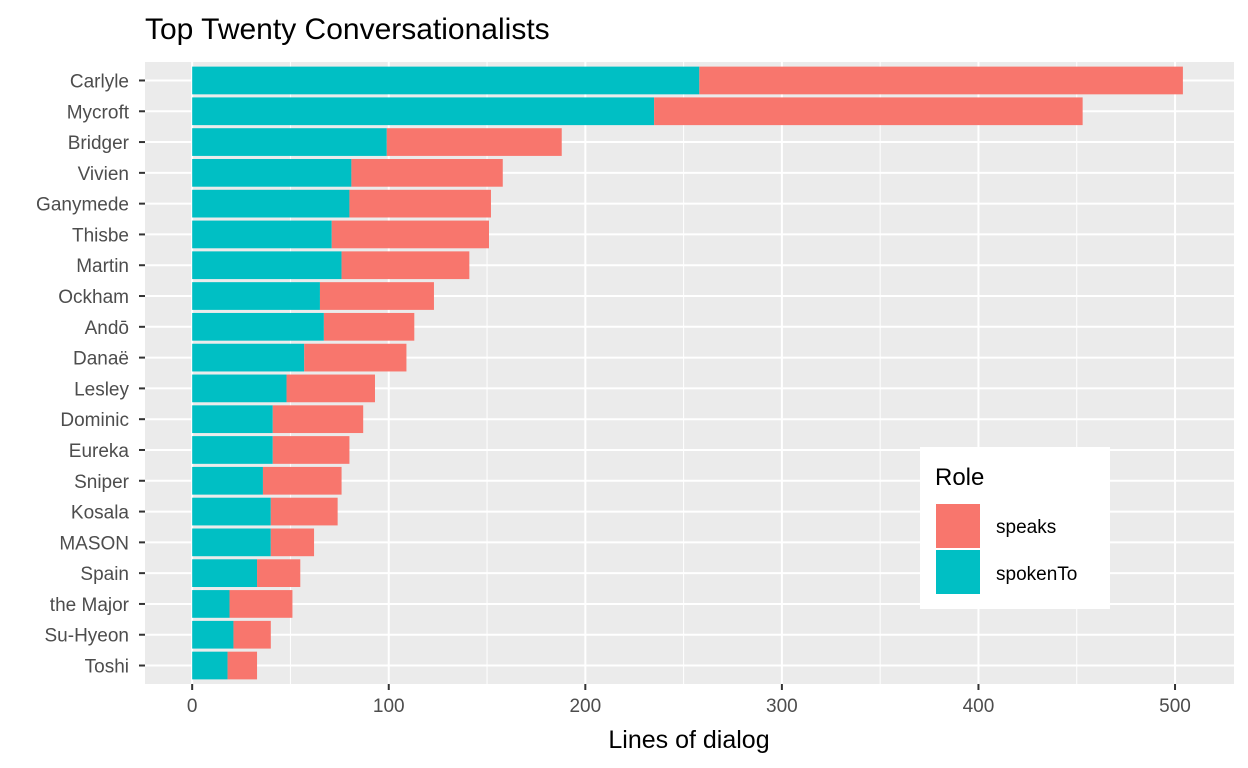  What do you see at coordinates (102, 266) in the screenshot?
I see `y-tick-label: Martin` at bounding box center [102, 266].